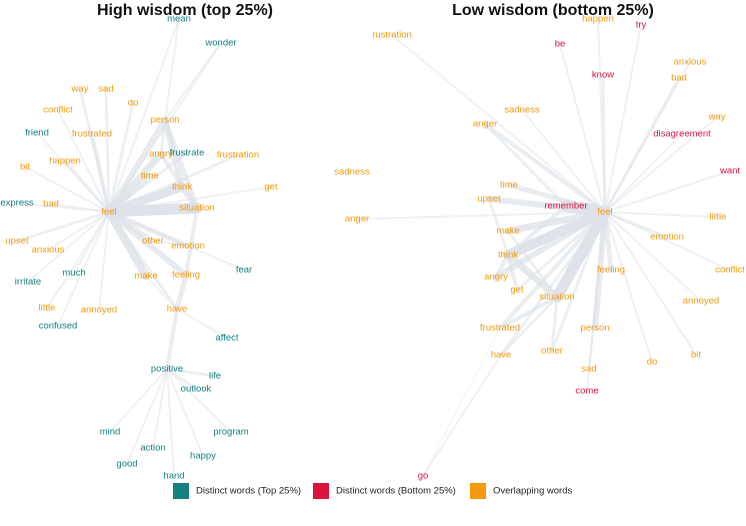  Describe the element at coordinates (37, 133) in the screenshot. I see `word-node-friend: friend` at that location.